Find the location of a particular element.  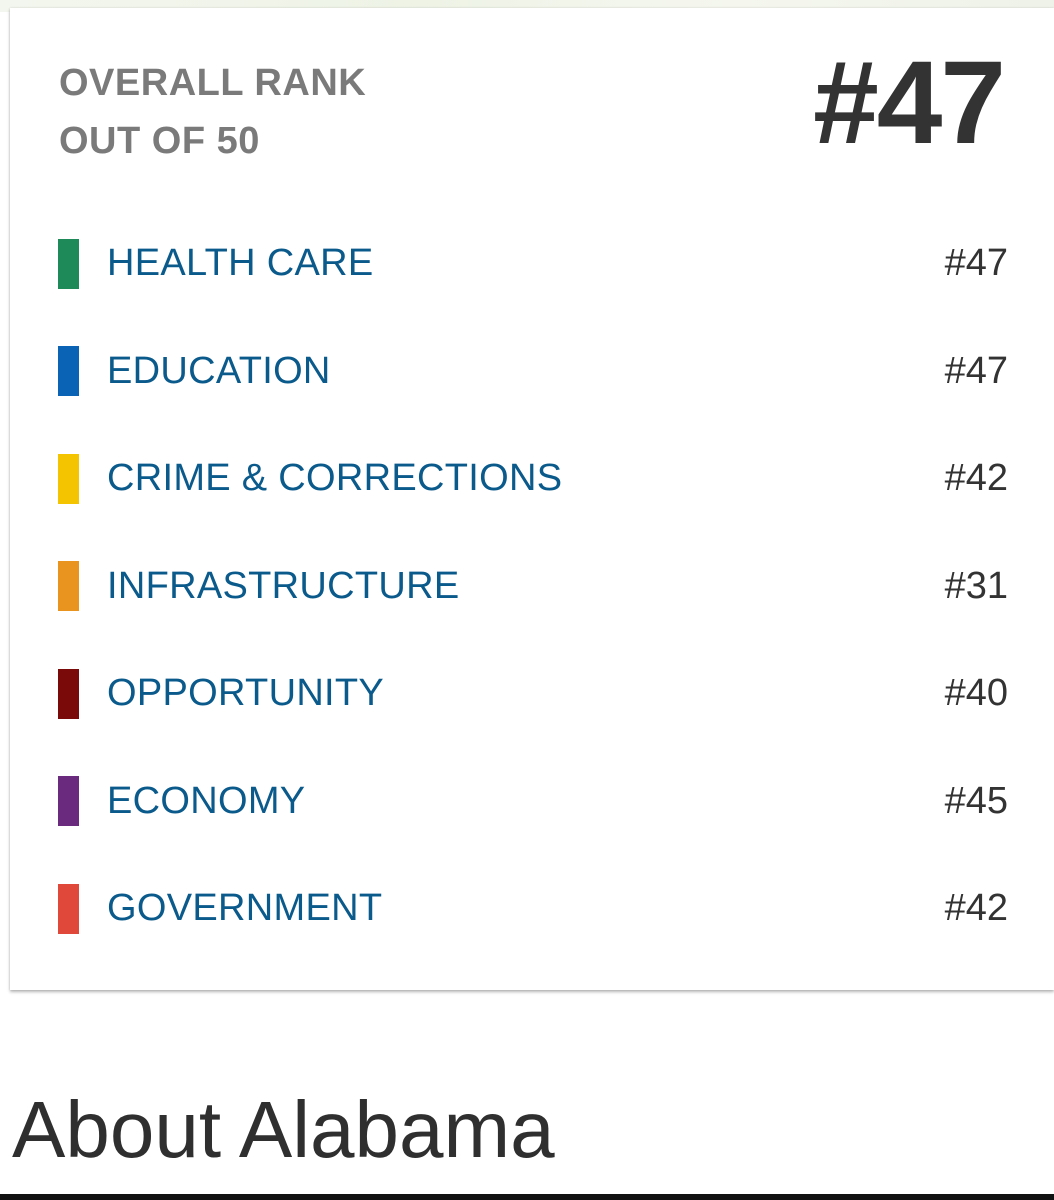

category-link-infrastructure: INFRASTRUCTURE is located at coordinates (283, 585).